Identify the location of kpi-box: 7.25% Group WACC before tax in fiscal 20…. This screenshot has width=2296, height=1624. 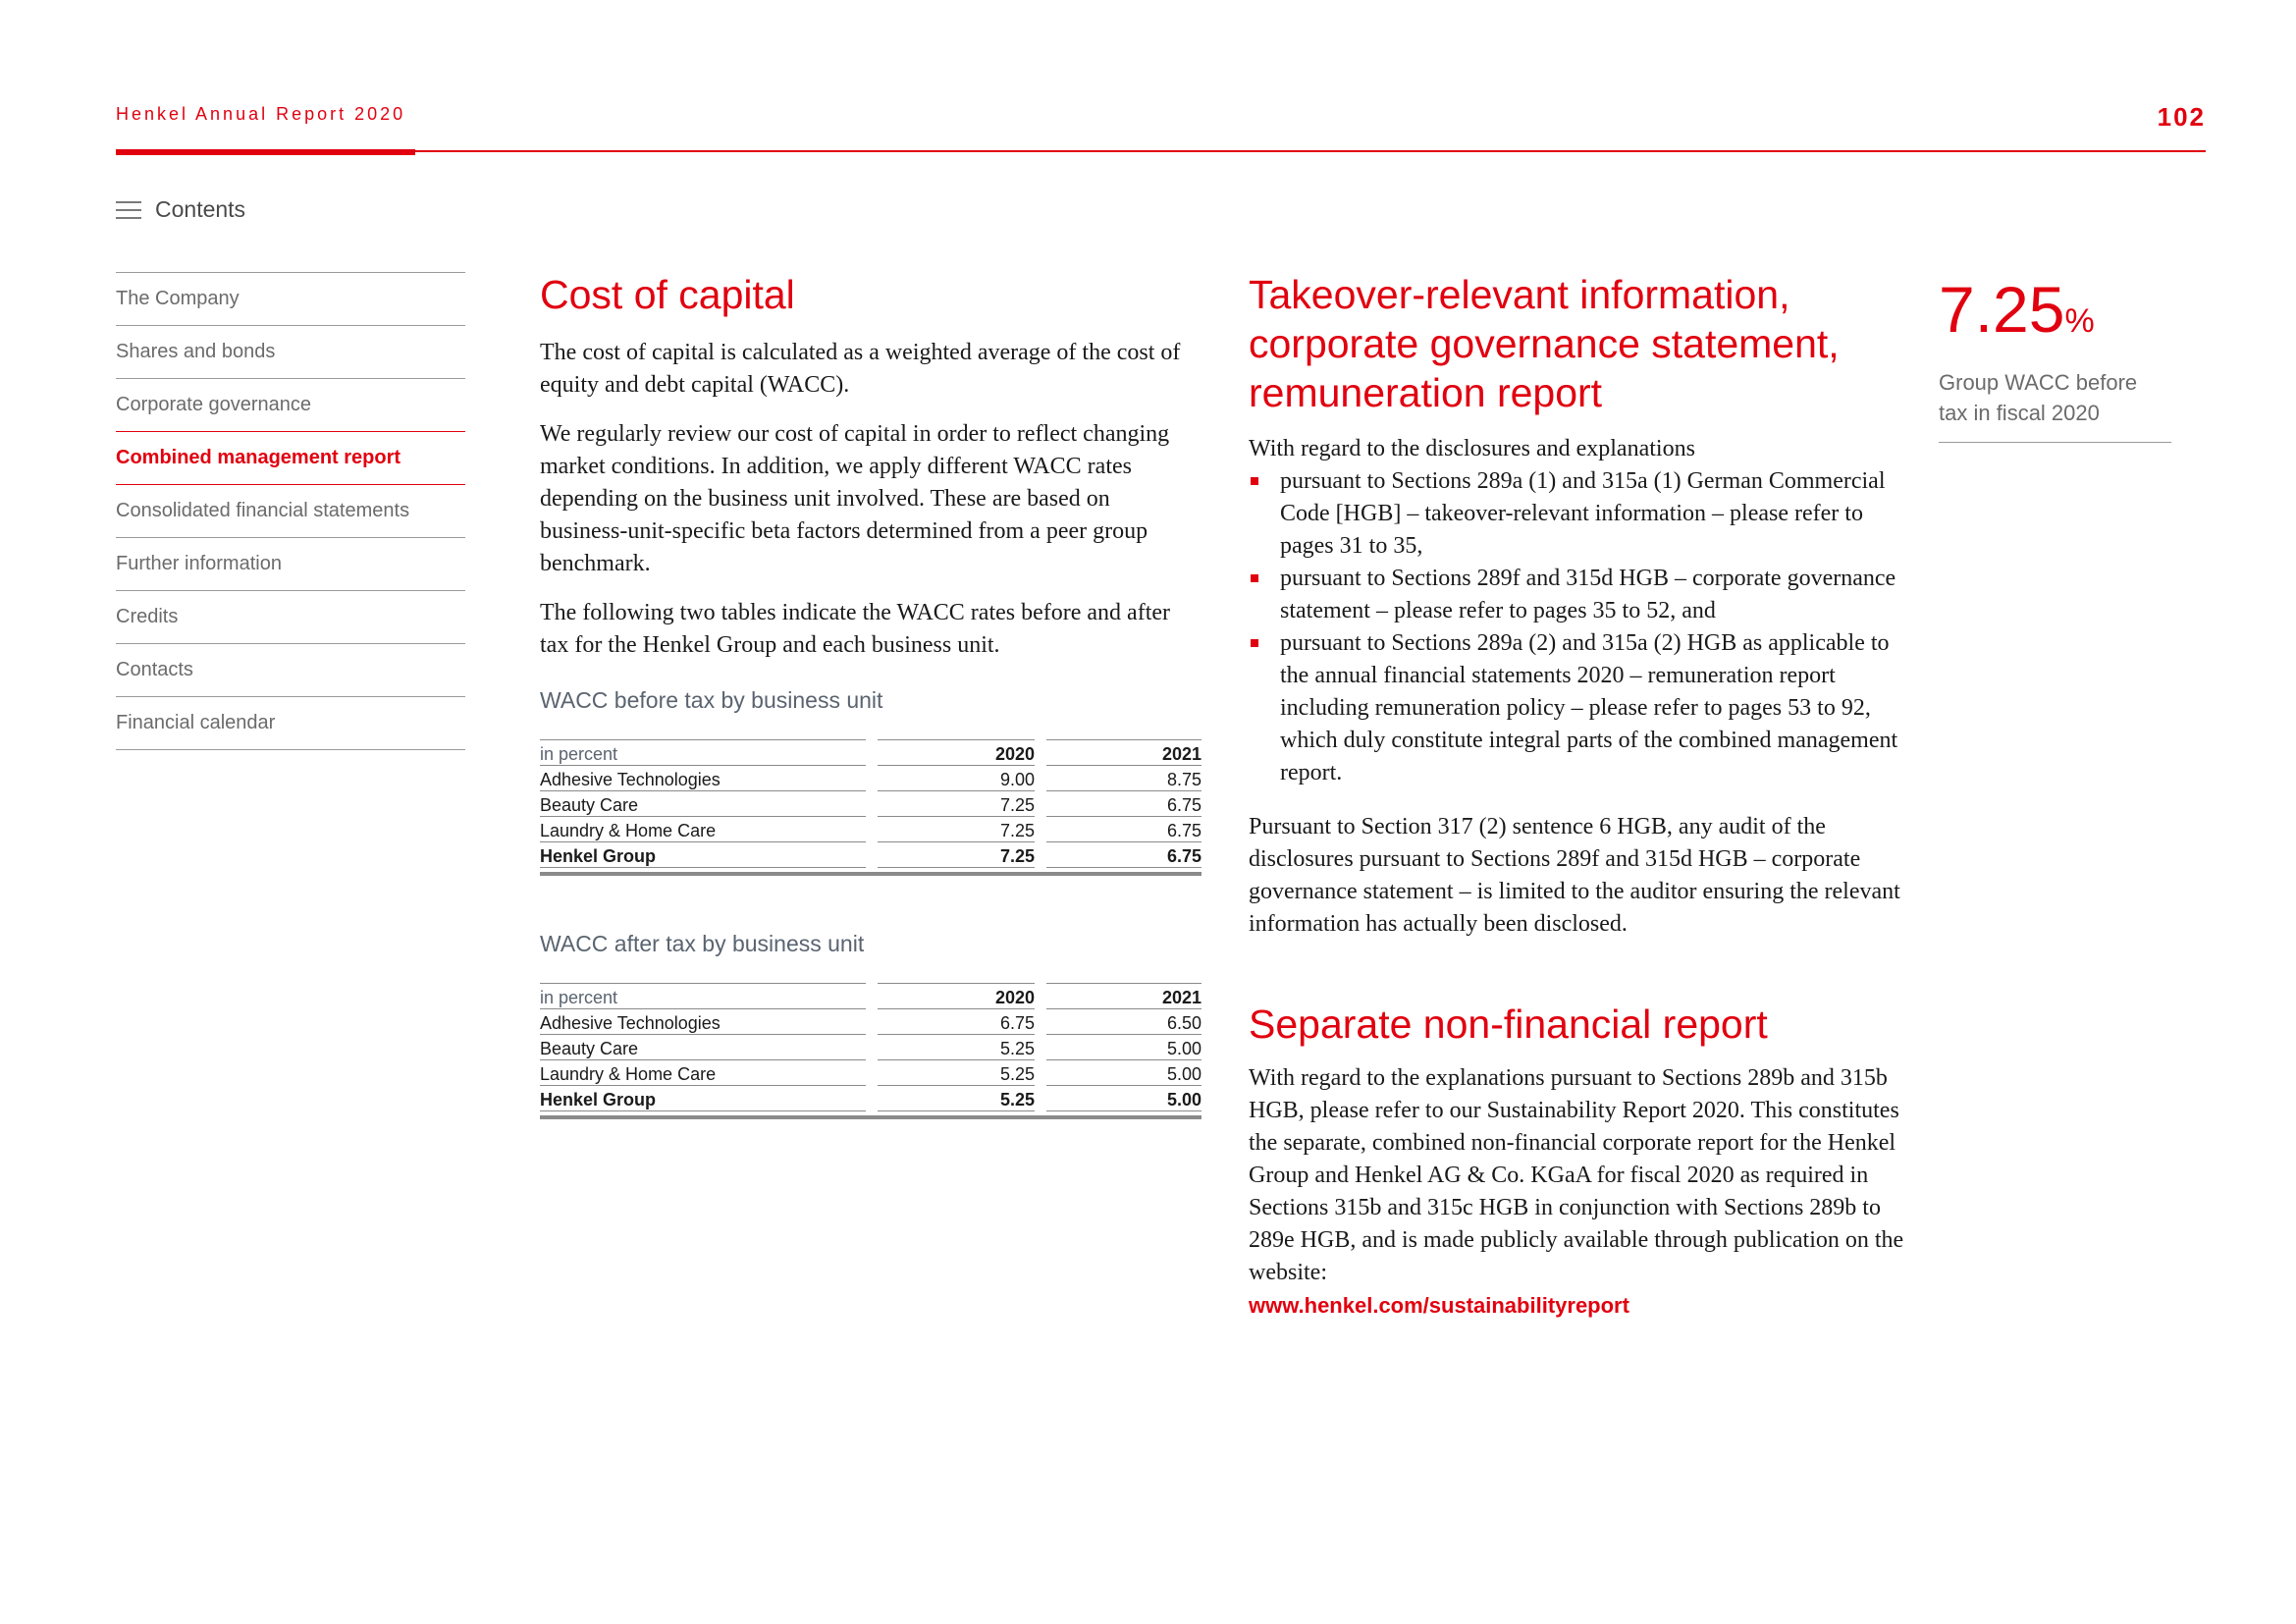
(2055, 360).